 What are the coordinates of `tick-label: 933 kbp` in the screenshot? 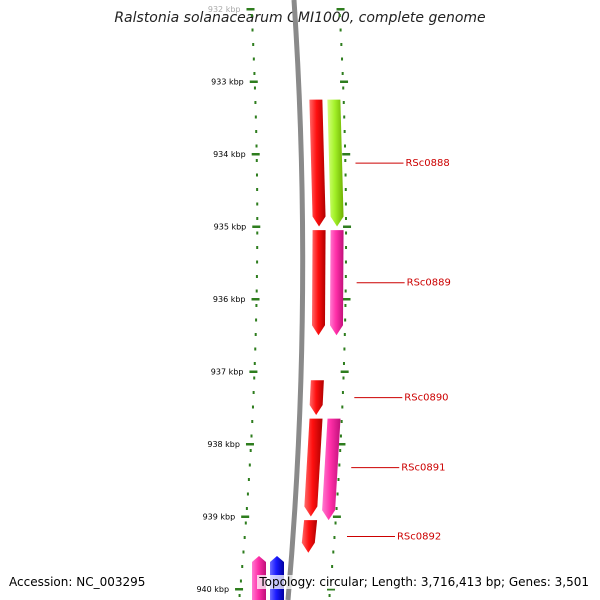 It's located at (227, 82).